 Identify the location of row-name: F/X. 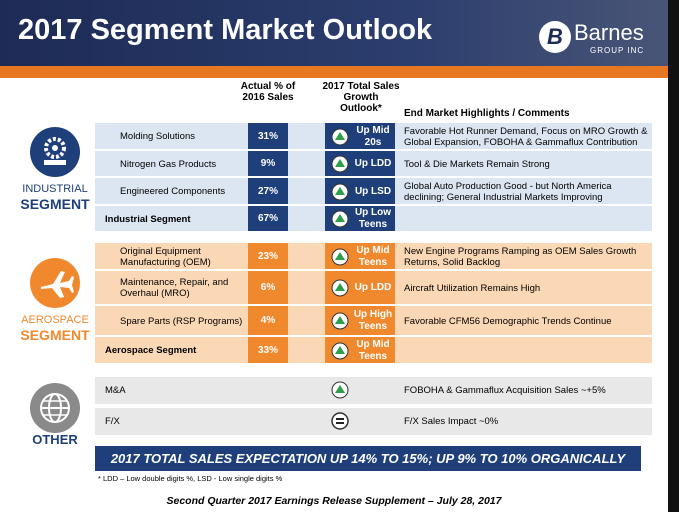
(112, 421).